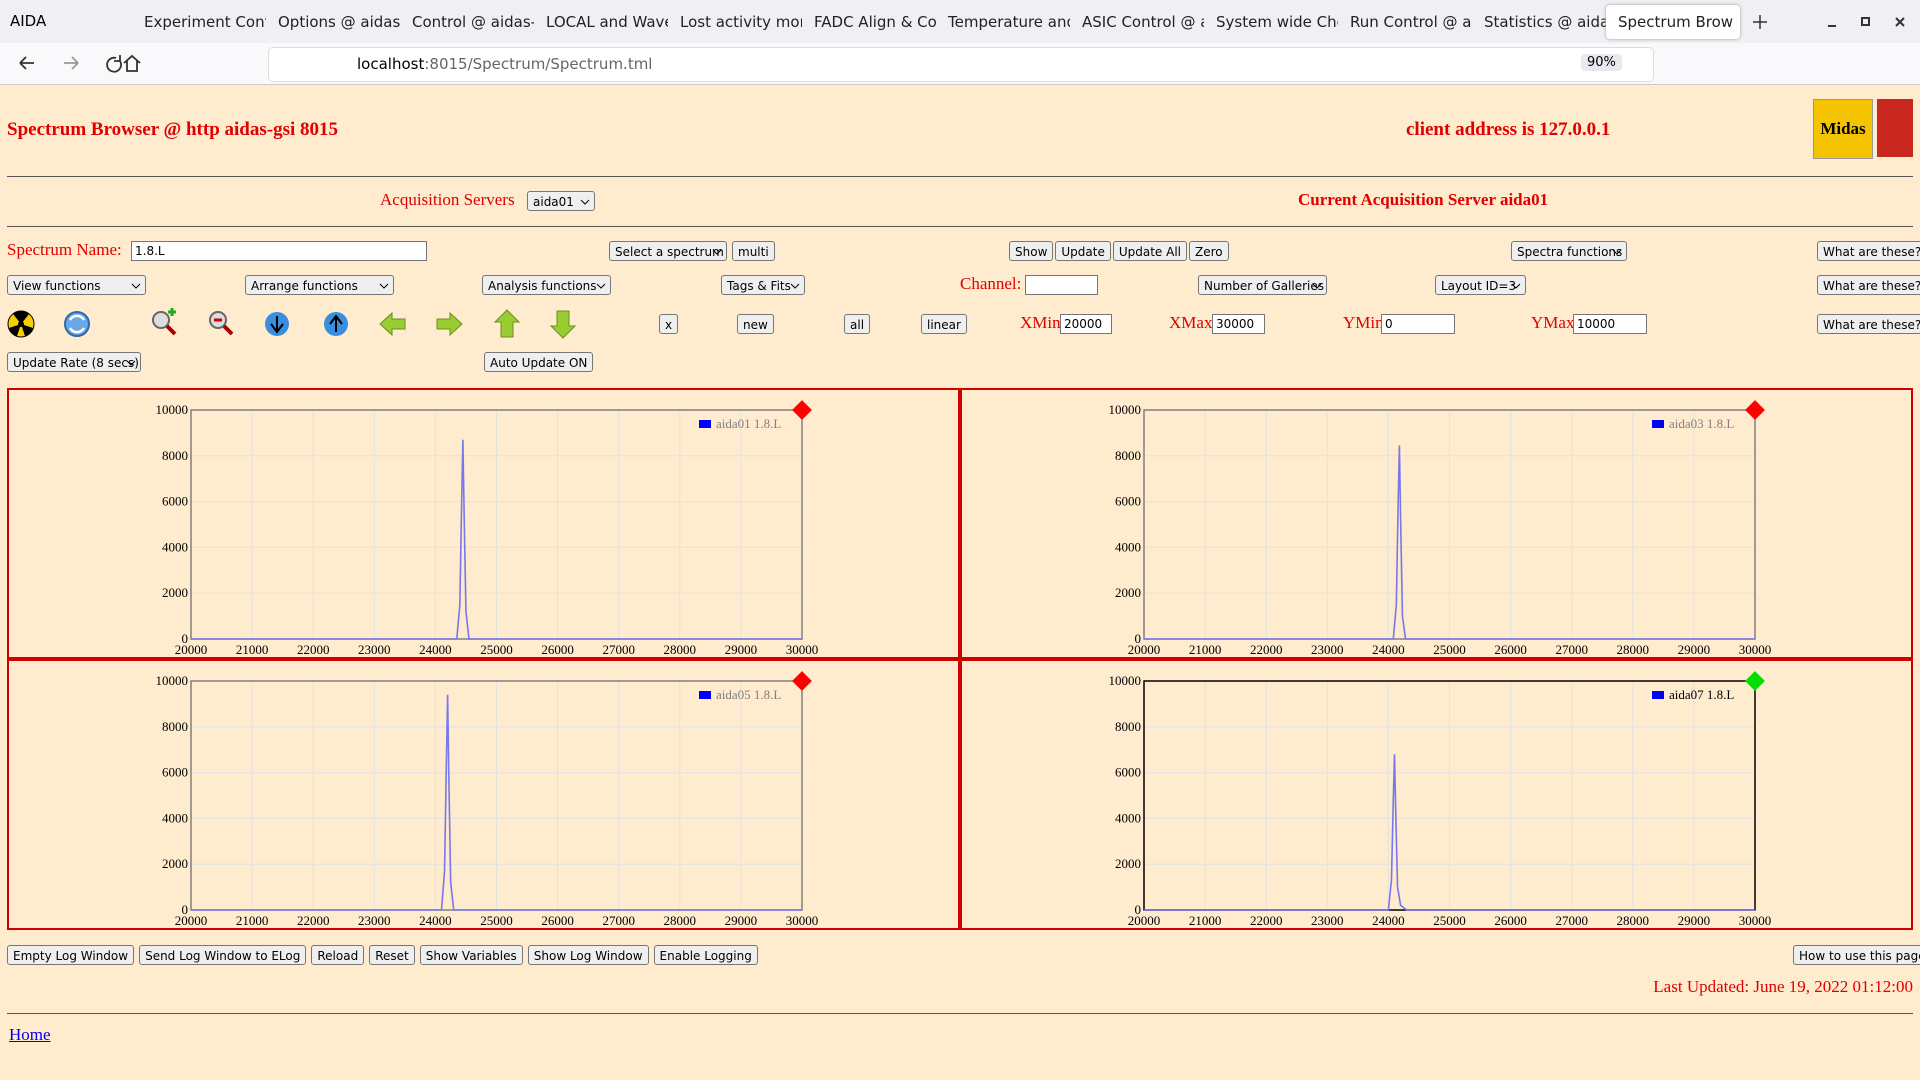 This screenshot has width=1920, height=1080. What do you see at coordinates (705, 695) in the screenshot?
I see `legend-swatch` at bounding box center [705, 695].